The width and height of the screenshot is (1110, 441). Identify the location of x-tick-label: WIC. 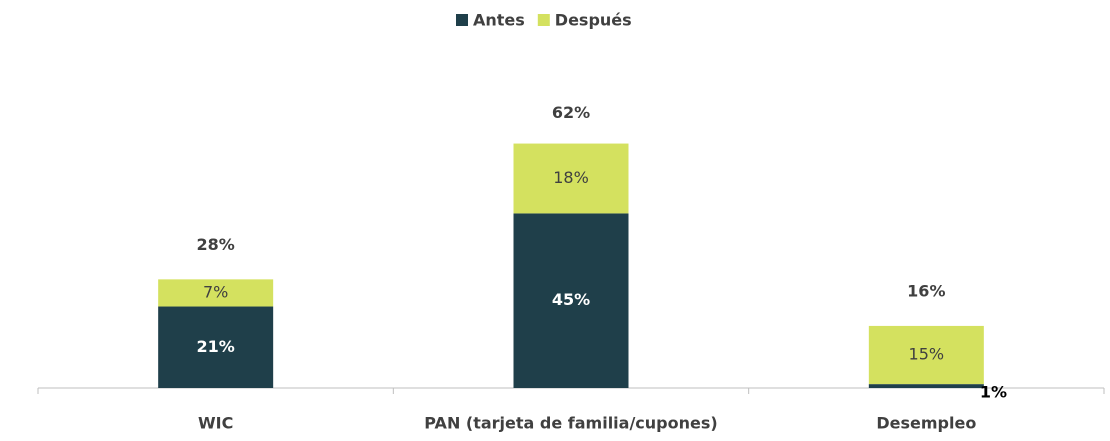
(215, 423).